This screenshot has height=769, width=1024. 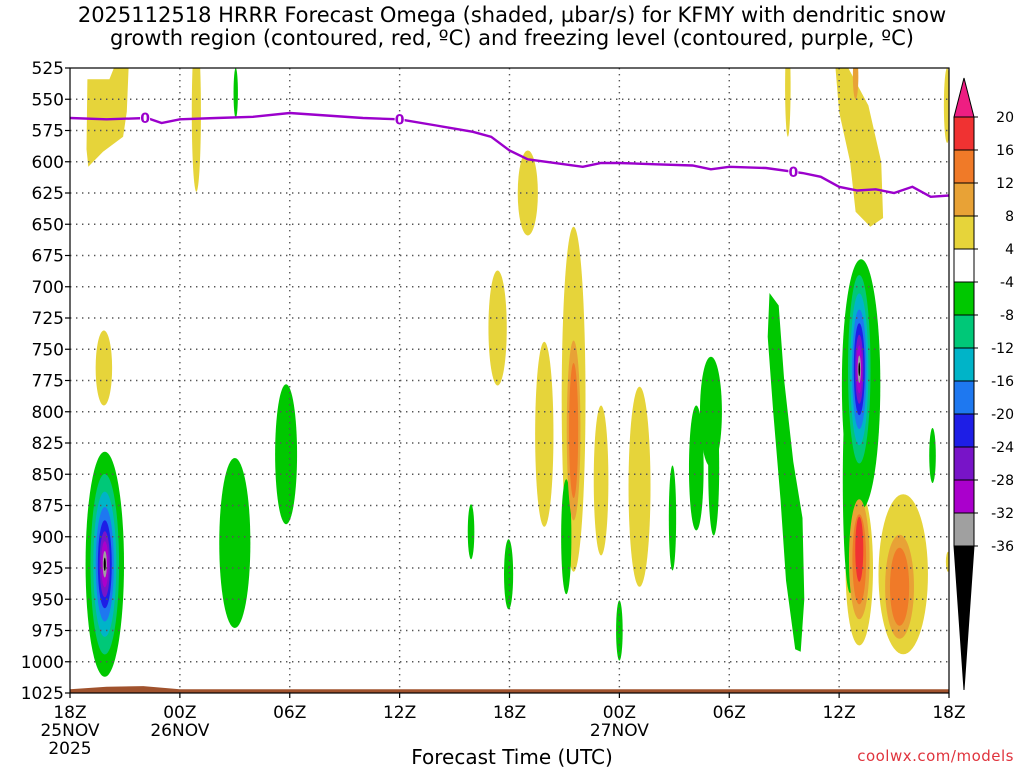 I want to click on y-tick-label: 800, so click(x=48, y=413).